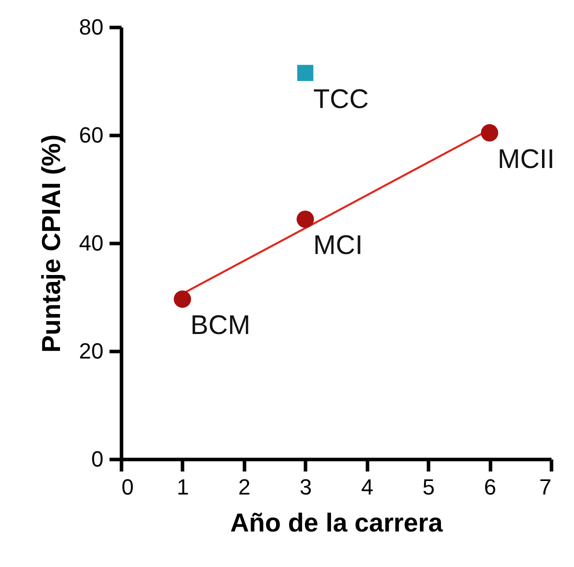 Image resolution: width=574 pixels, height=567 pixels. What do you see at coordinates (91, 351) in the screenshot?
I see `y-tick-label: 20` at bounding box center [91, 351].